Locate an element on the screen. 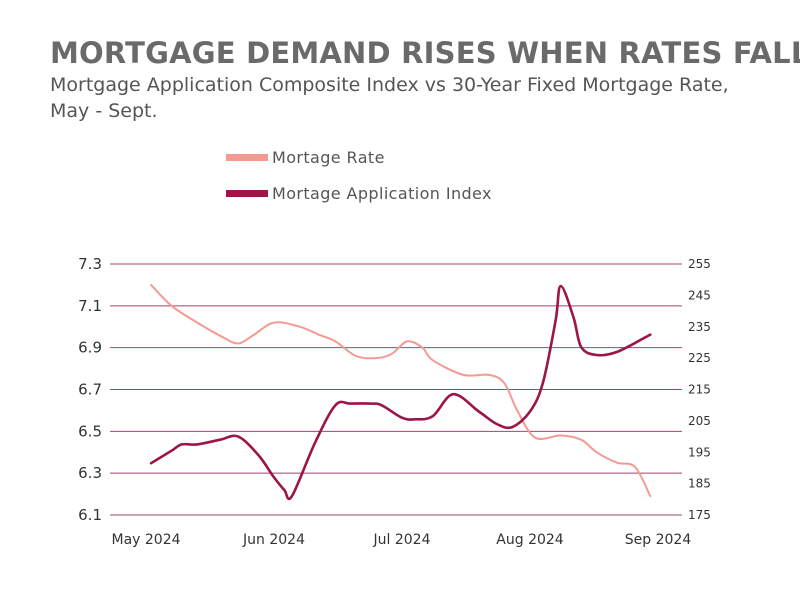  y-left-tick-label: 7.1 is located at coordinates (90, 306).